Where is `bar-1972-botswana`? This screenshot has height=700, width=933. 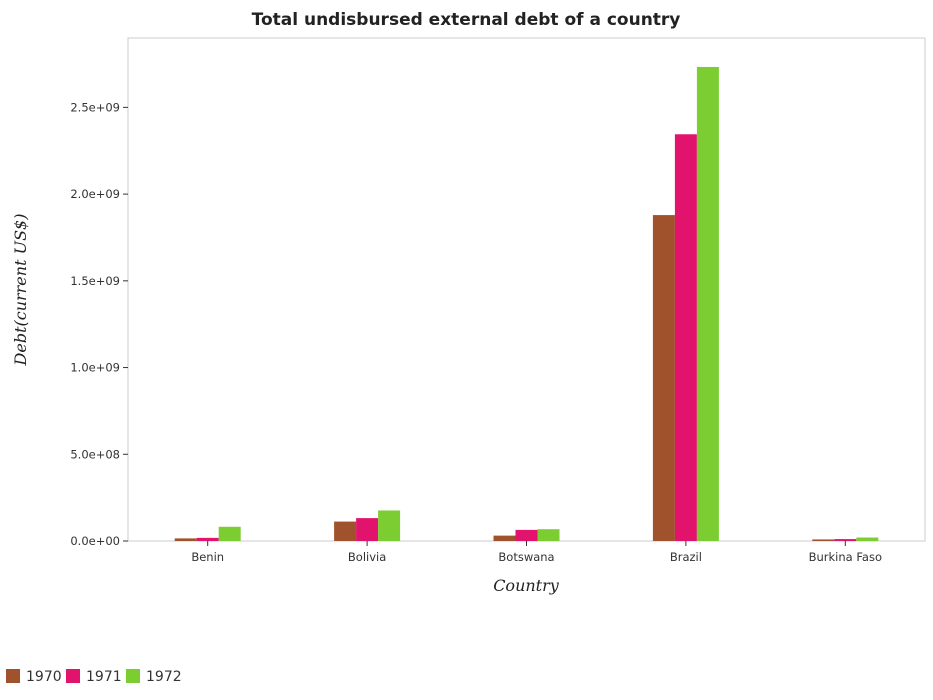 bar-1972-botswana is located at coordinates (548, 535).